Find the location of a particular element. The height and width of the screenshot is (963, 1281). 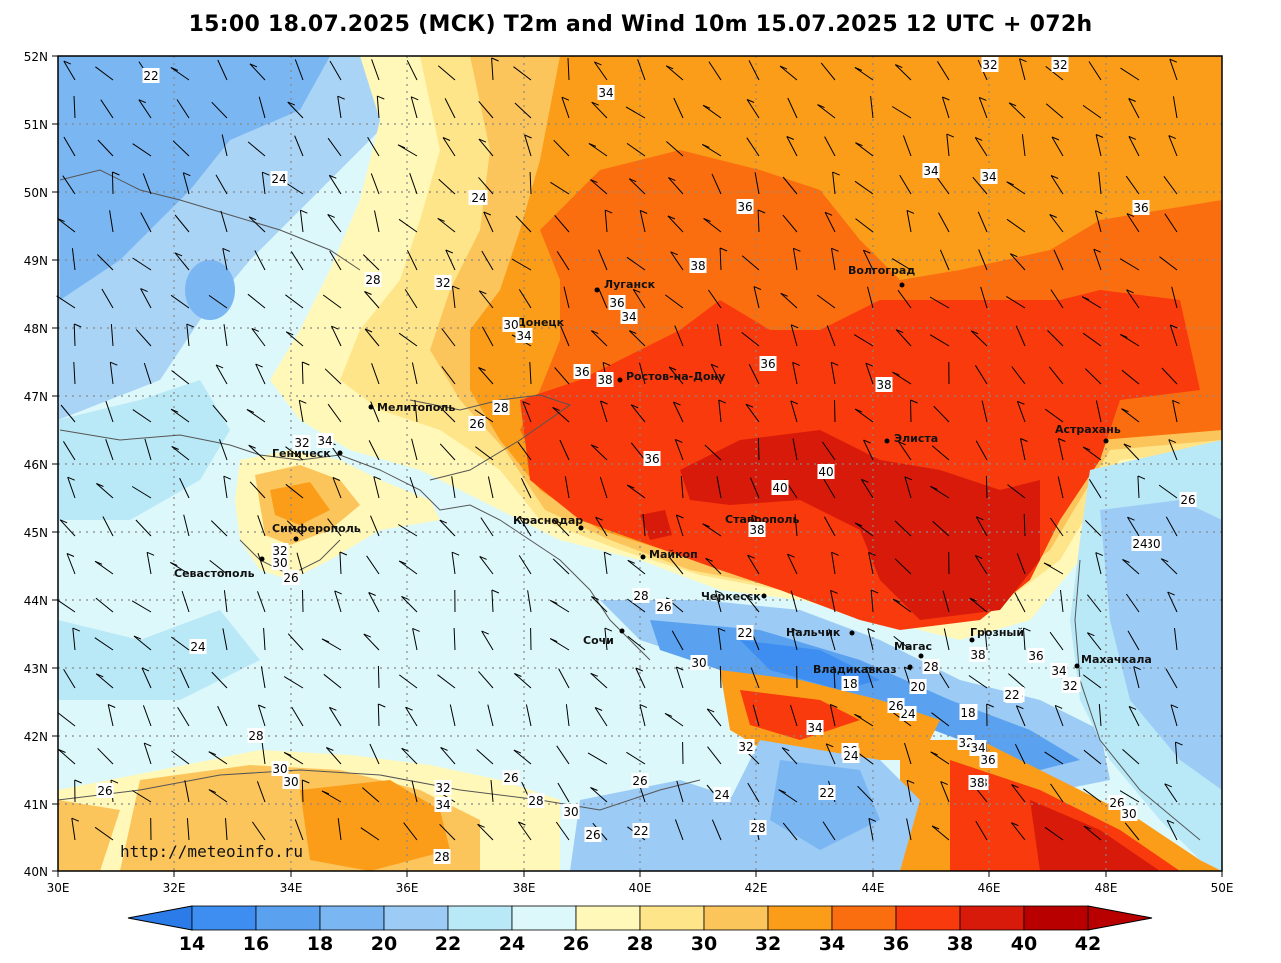

colorbar-label: 24 is located at coordinates (512, 944).